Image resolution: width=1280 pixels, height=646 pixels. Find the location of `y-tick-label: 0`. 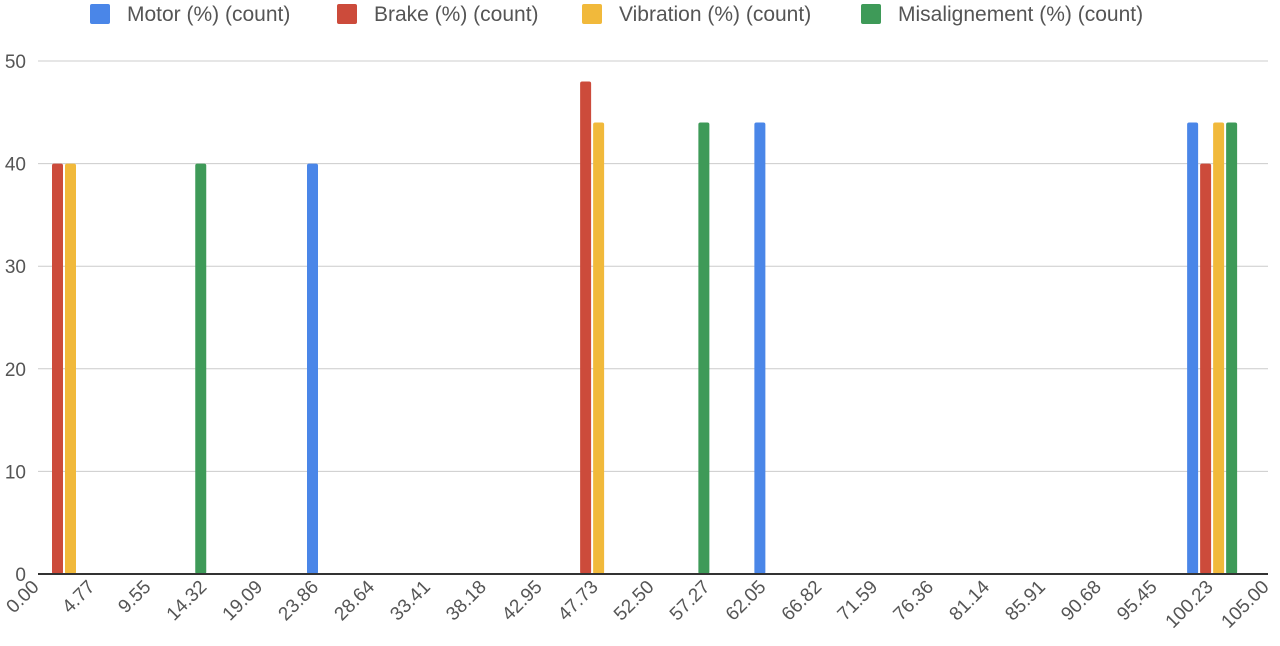

y-tick-label: 0 is located at coordinates (20, 575).